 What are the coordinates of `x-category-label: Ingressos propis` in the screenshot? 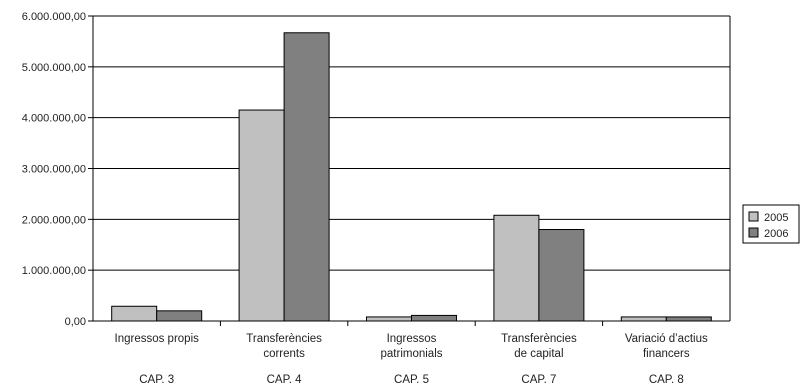 It's located at (157, 339).